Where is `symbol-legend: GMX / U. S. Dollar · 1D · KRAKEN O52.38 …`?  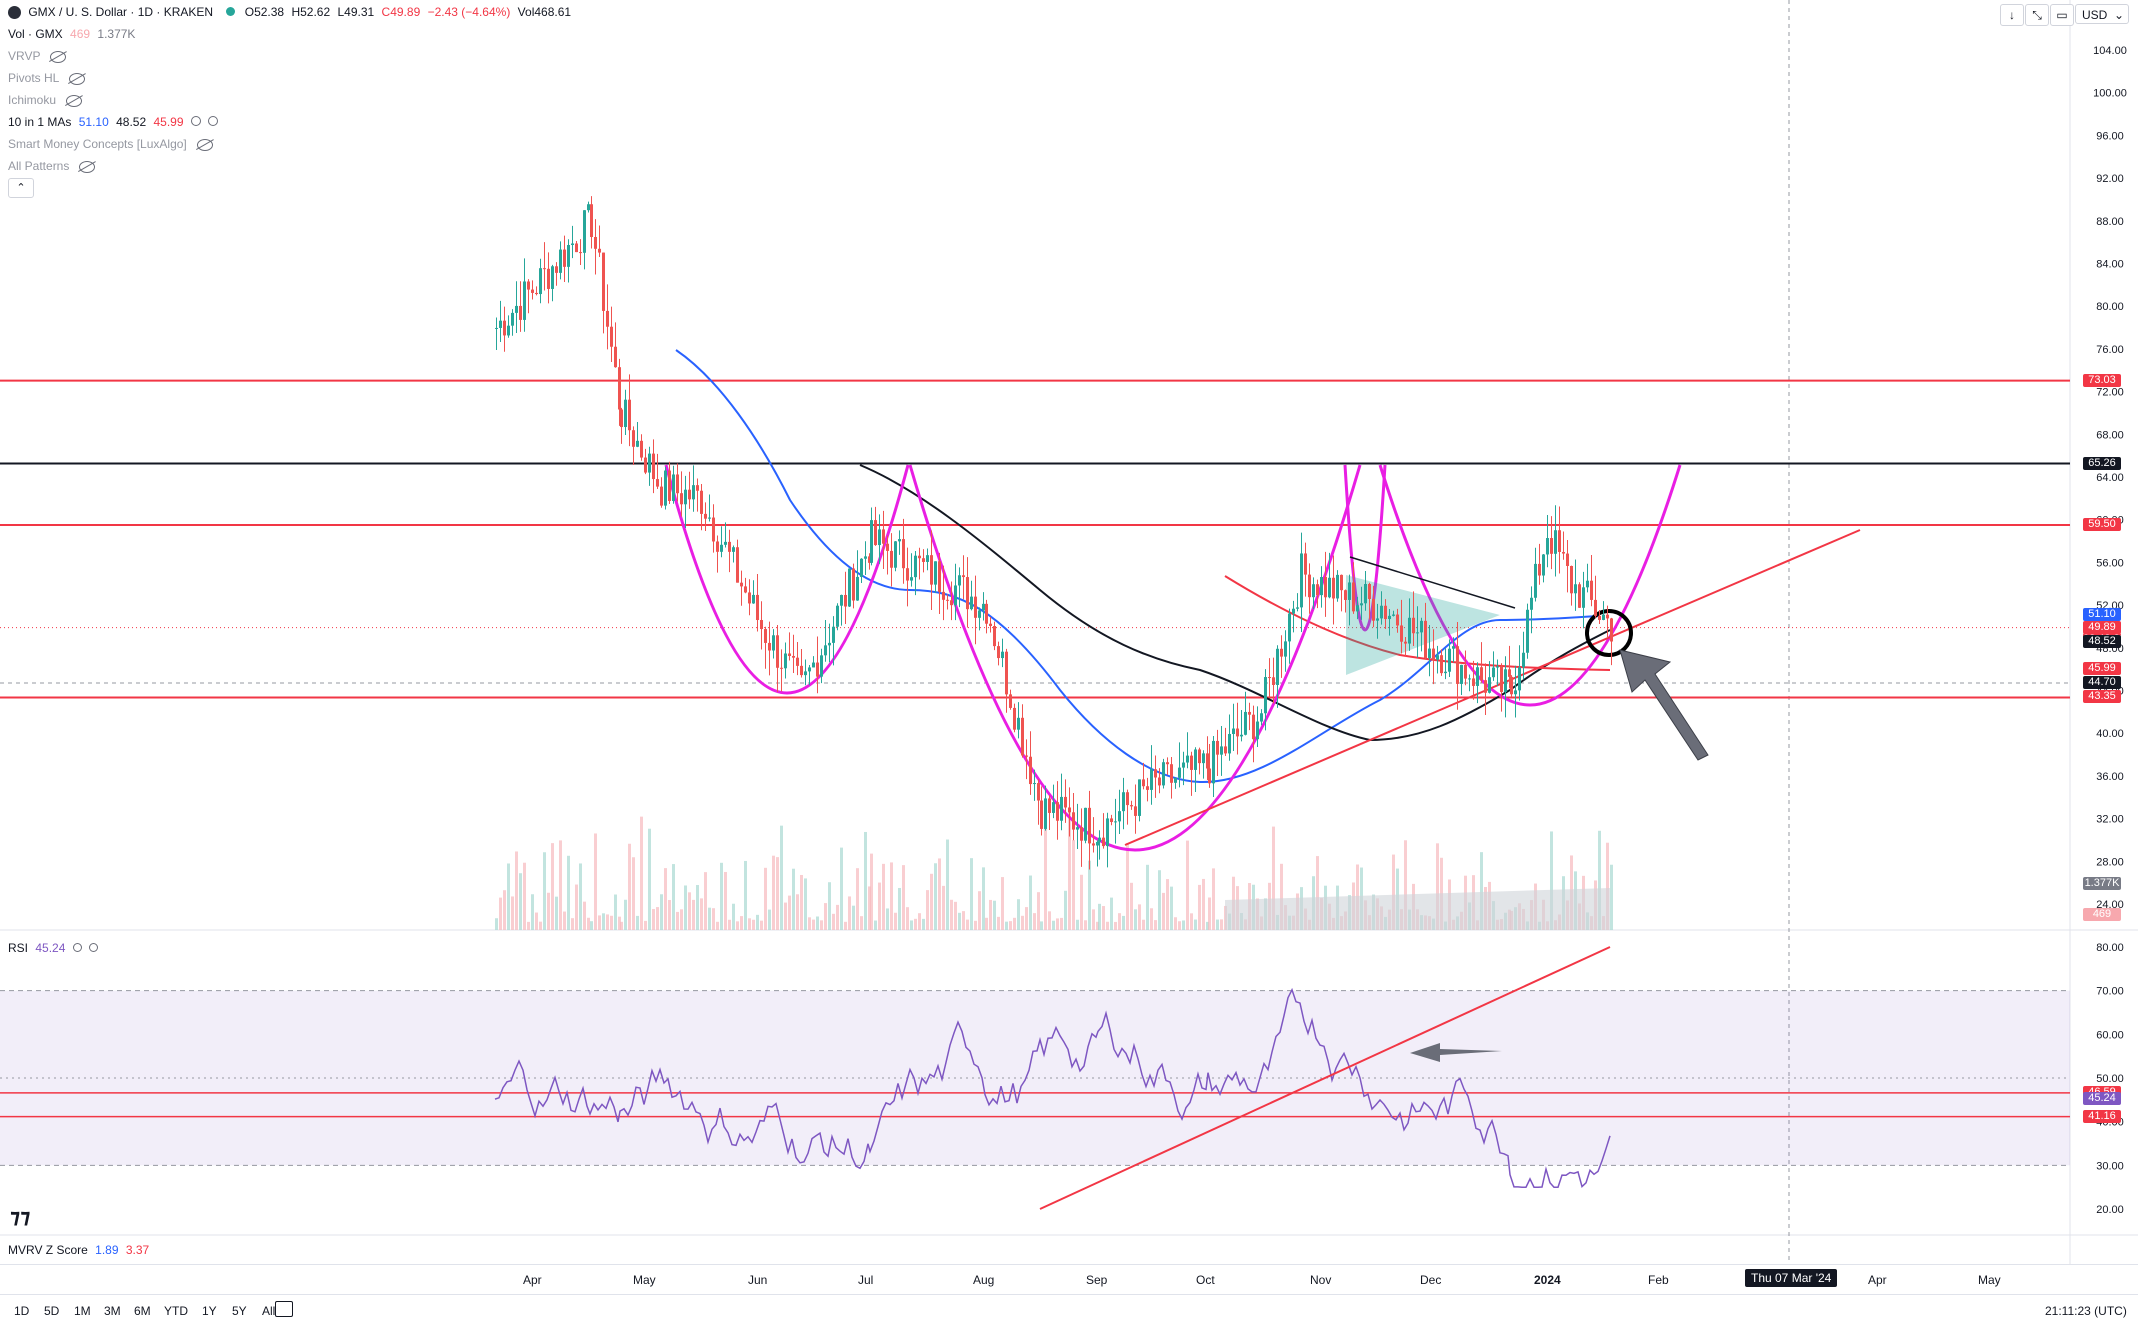 symbol-legend: GMX / U. S. Dollar · 1D · KRAKEN O52.38 … is located at coordinates (291, 12).